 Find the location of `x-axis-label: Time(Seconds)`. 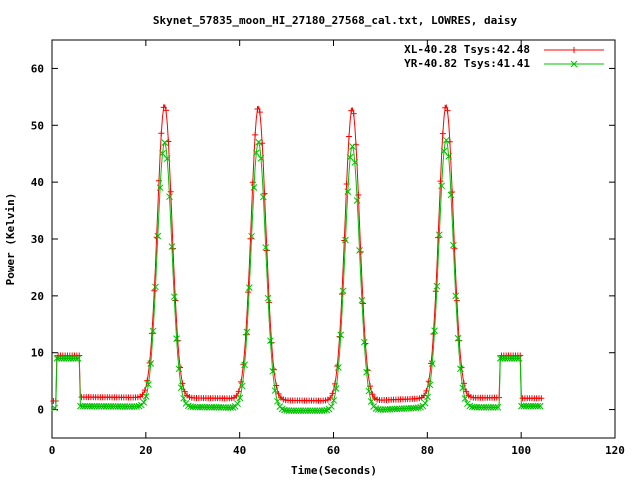

x-axis-label: Time(Seconds) is located at coordinates (334, 470).